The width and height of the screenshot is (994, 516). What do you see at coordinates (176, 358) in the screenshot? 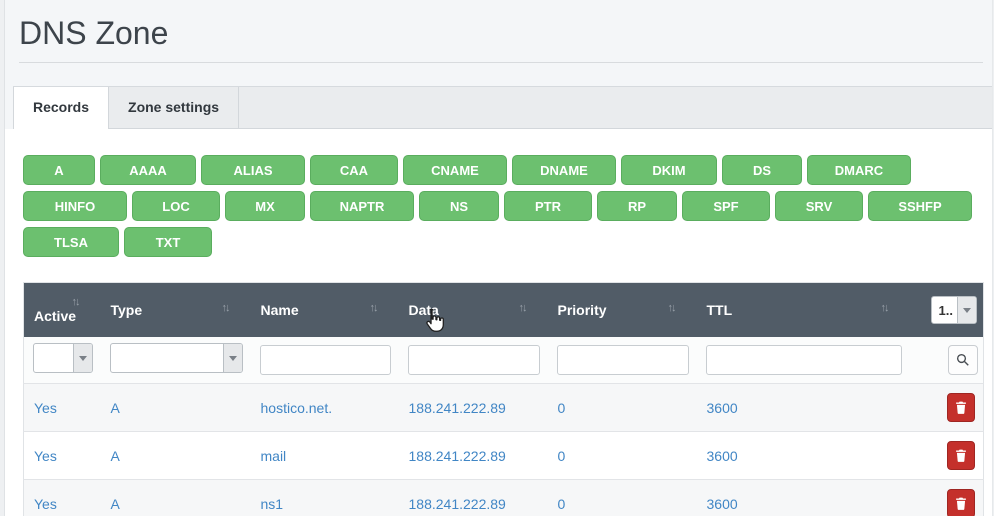
I see `filter-type-select` at bounding box center [176, 358].